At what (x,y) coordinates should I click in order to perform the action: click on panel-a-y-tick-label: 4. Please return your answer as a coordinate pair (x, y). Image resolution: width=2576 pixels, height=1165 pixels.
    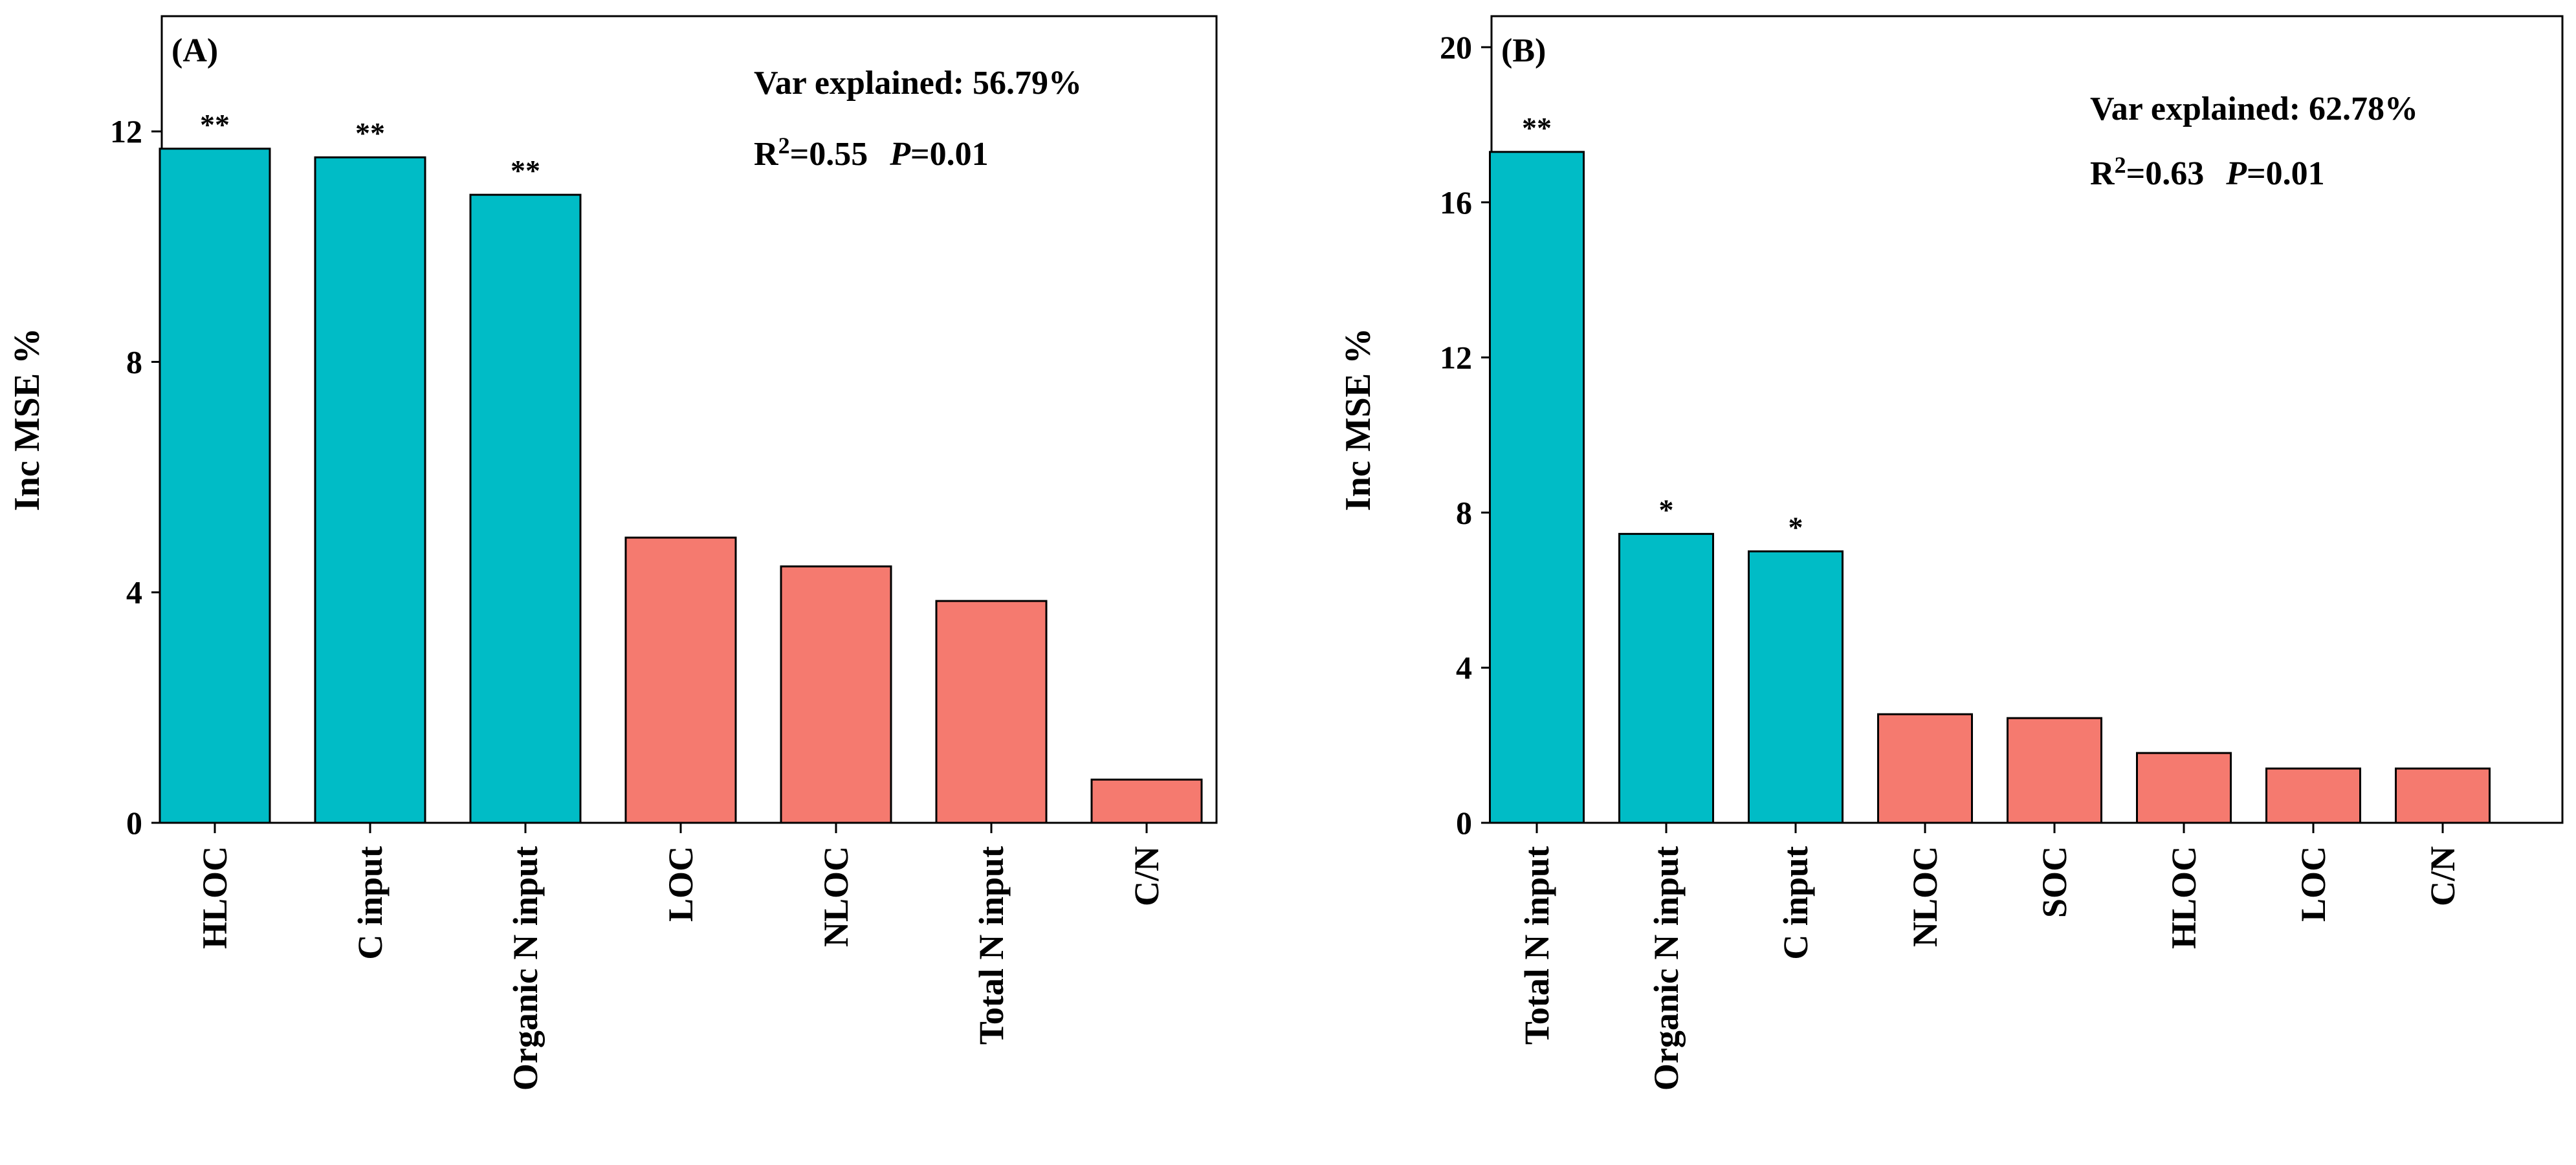
    Looking at the image, I should click on (134, 592).